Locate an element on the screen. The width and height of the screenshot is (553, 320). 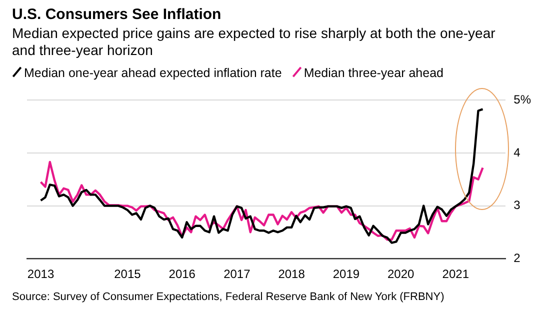
y-tick-label: 2 is located at coordinates (517, 257).